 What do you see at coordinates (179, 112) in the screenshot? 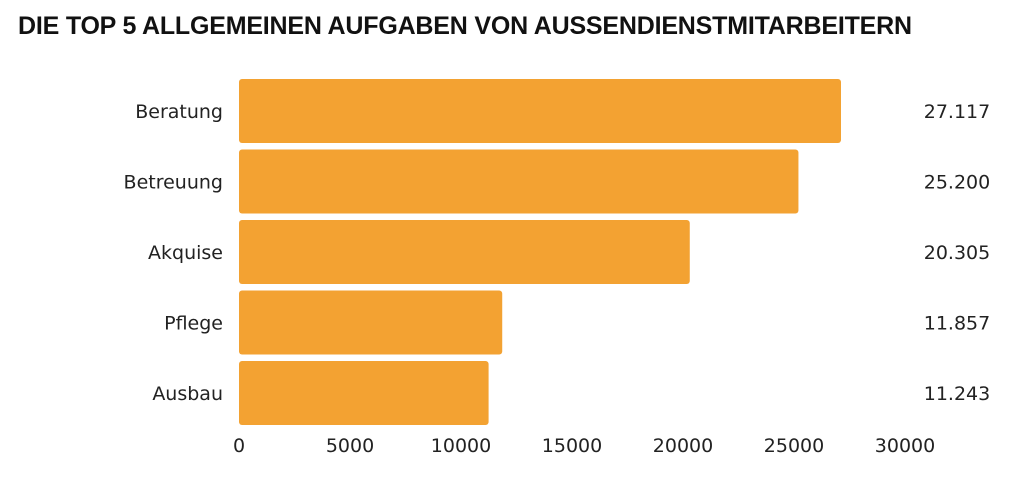
I see `category-label: Beratung` at bounding box center [179, 112].